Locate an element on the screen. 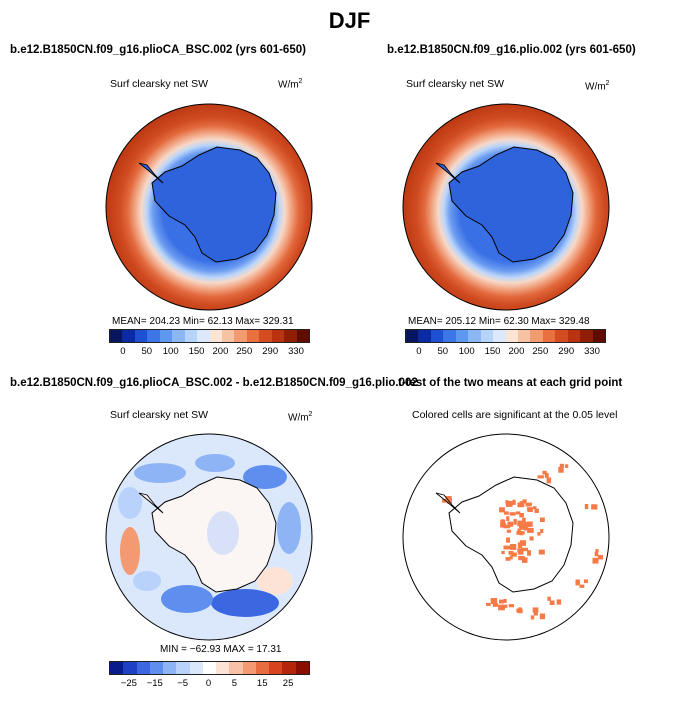 The height and width of the screenshot is (717, 699). significant-cells is located at coordinates (522, 541).